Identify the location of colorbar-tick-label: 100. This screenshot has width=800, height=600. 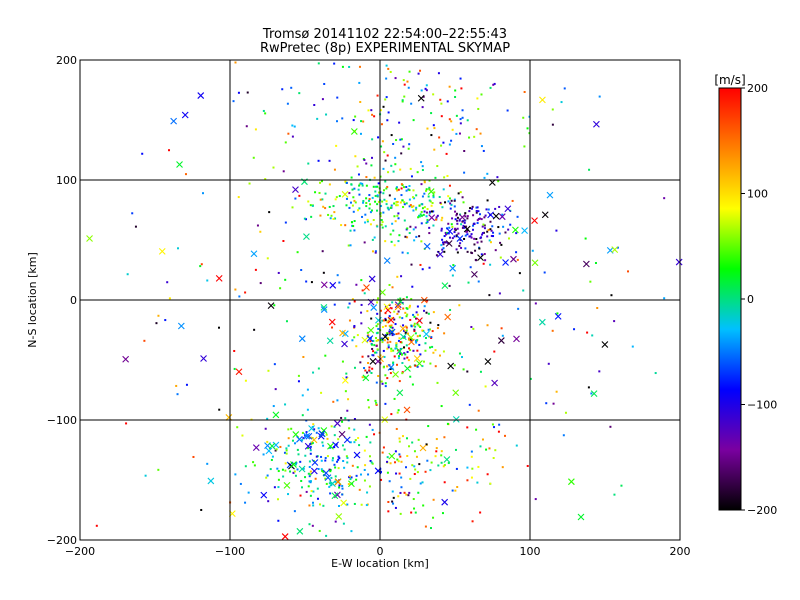
(757, 194).